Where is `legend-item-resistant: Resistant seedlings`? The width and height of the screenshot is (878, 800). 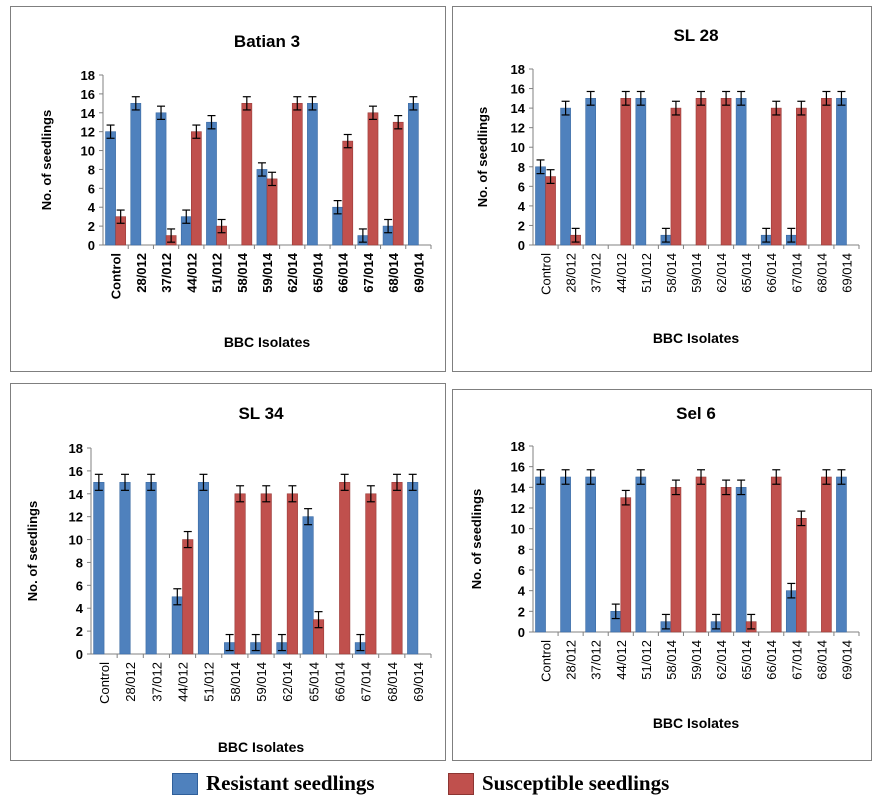 legend-item-resistant: Resistant seedlings is located at coordinates (273, 783).